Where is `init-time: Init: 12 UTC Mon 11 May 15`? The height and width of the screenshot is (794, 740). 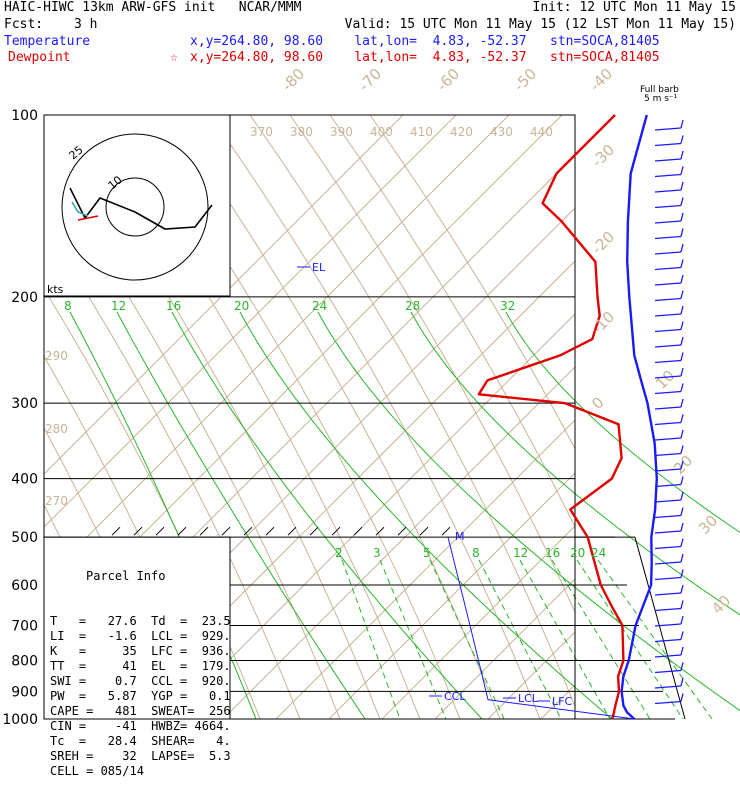
init-time: Init: 12 UTC Mon 11 May 15 is located at coordinates (634, 7).